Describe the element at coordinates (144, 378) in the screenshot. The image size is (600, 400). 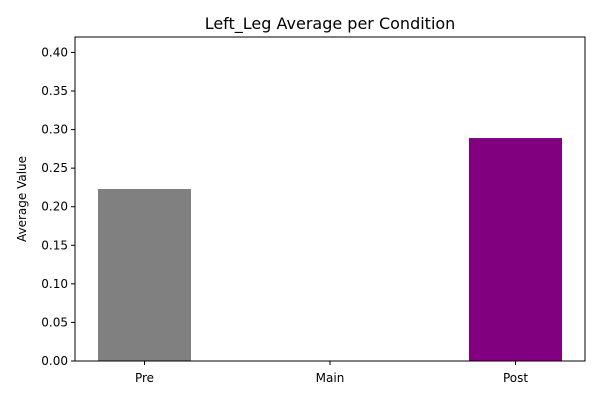
I see `x-tick-label-pre: Pre` at that location.